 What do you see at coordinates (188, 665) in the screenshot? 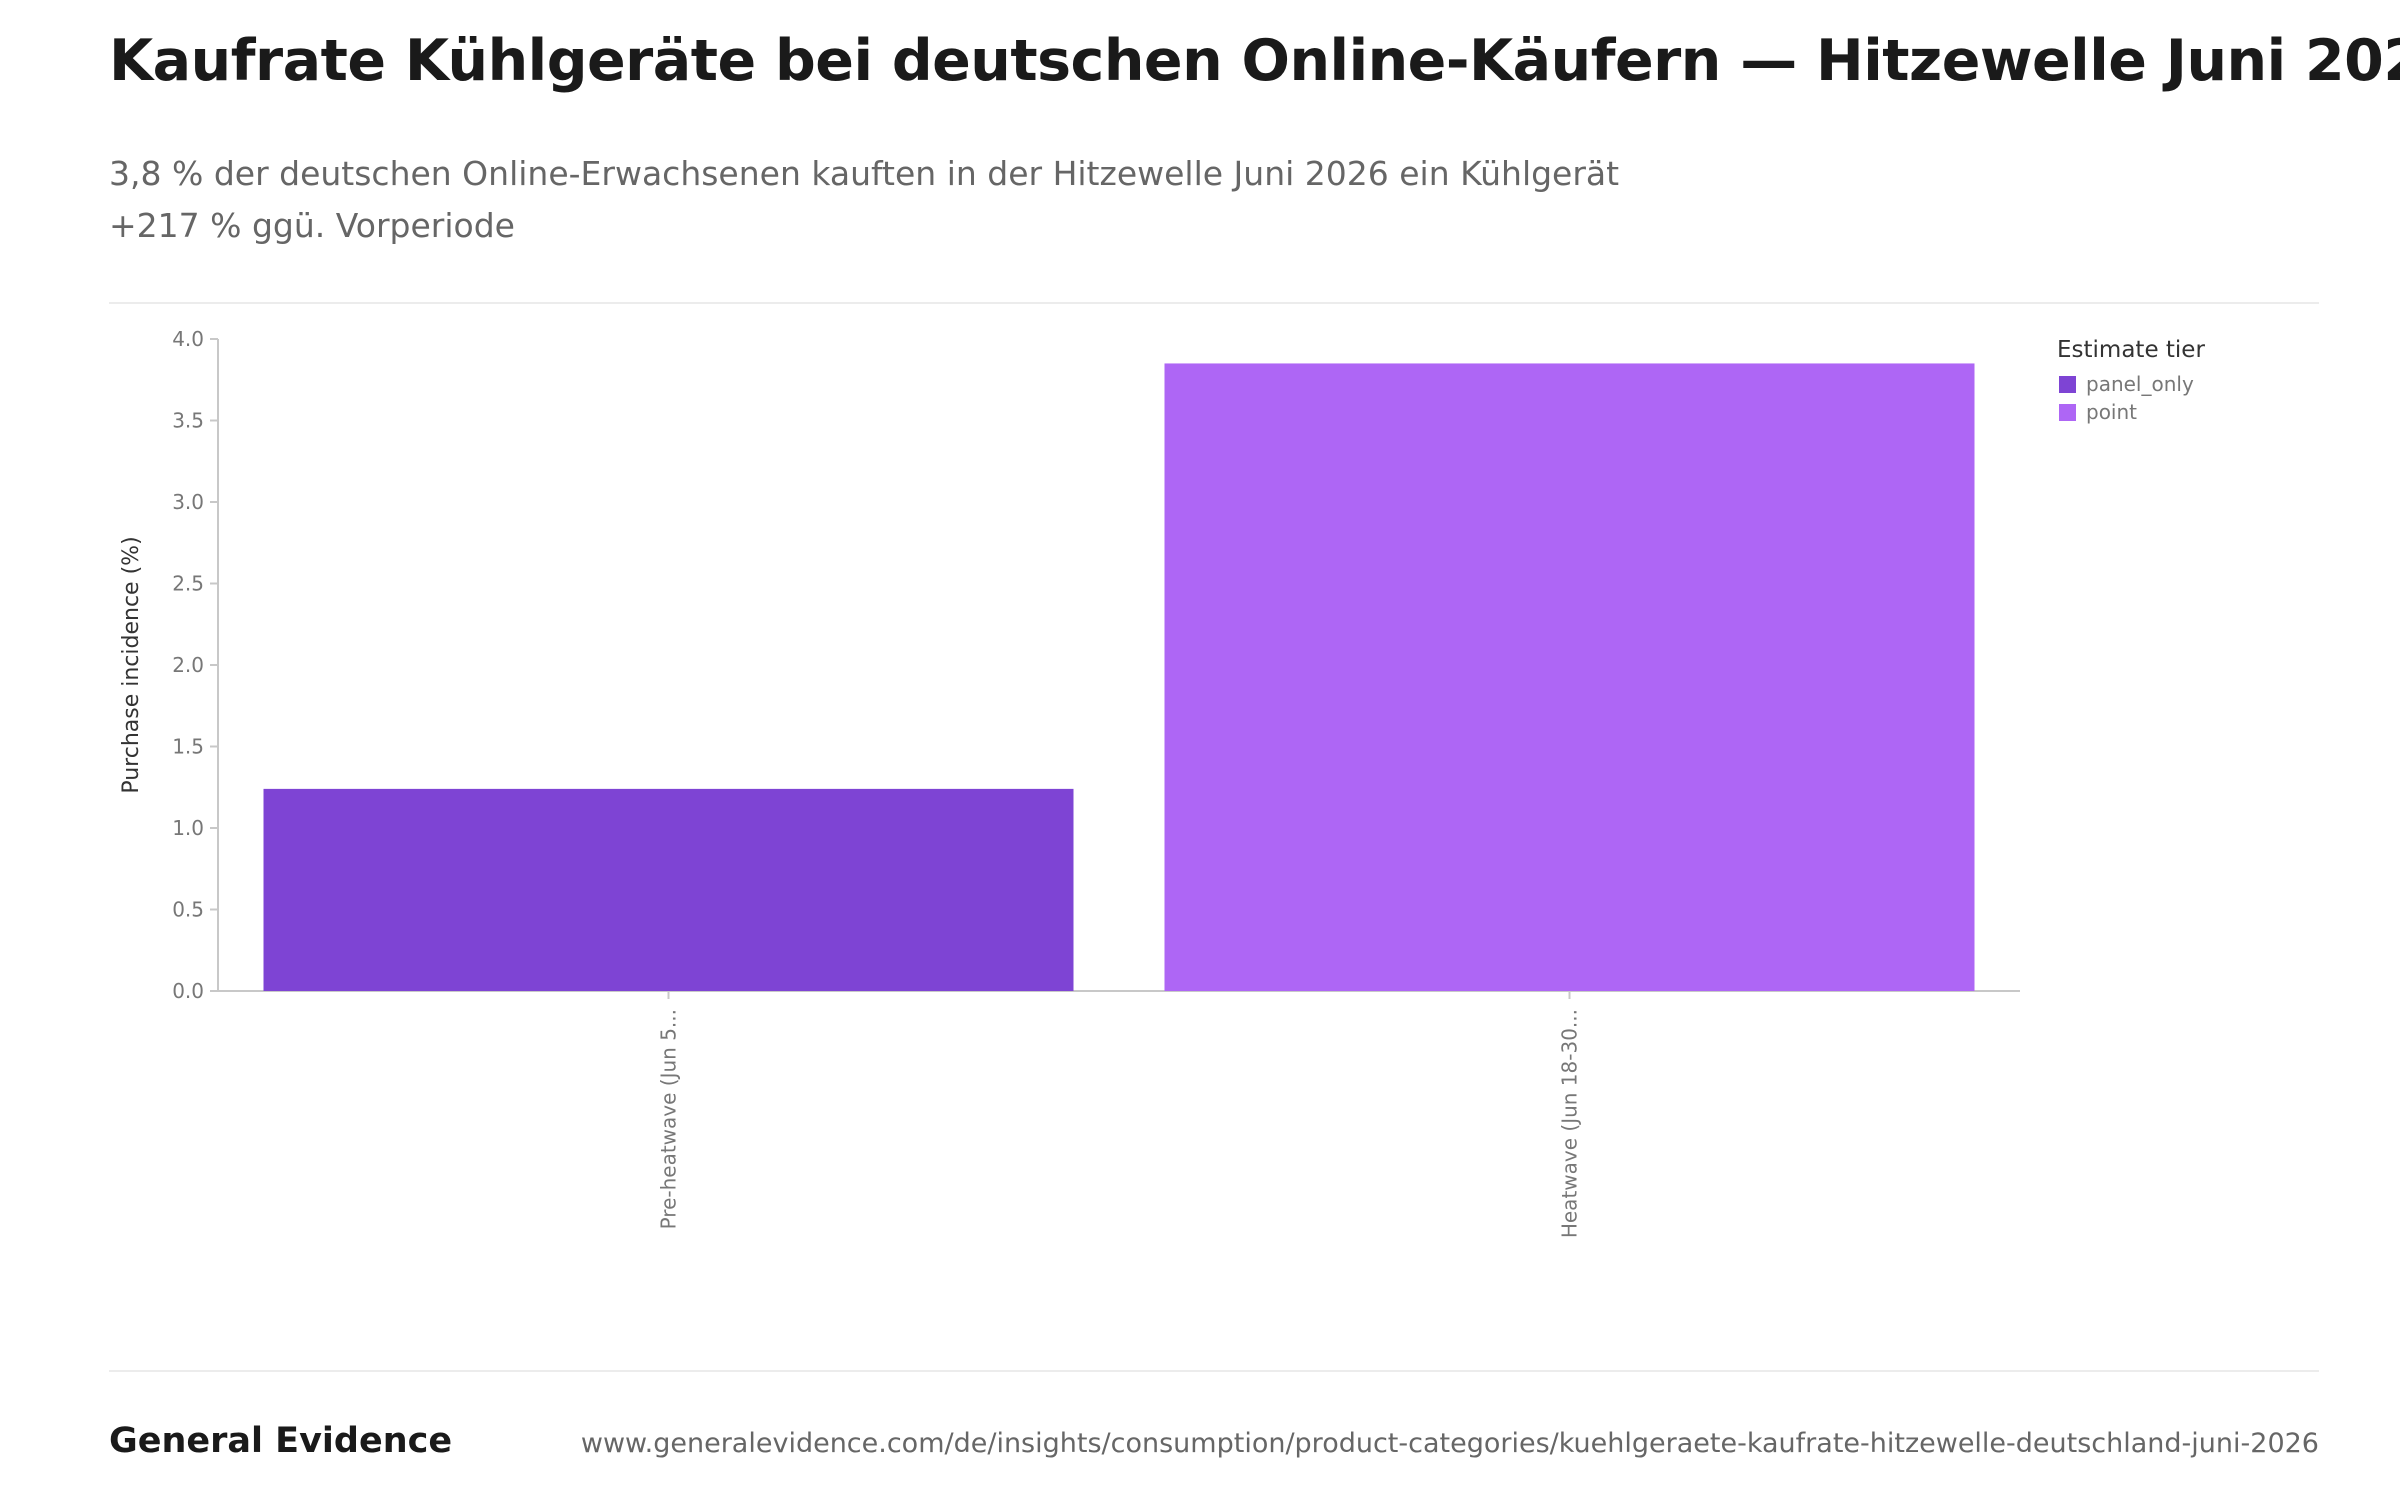
I see `y-tick-label: 2.0` at bounding box center [188, 665].